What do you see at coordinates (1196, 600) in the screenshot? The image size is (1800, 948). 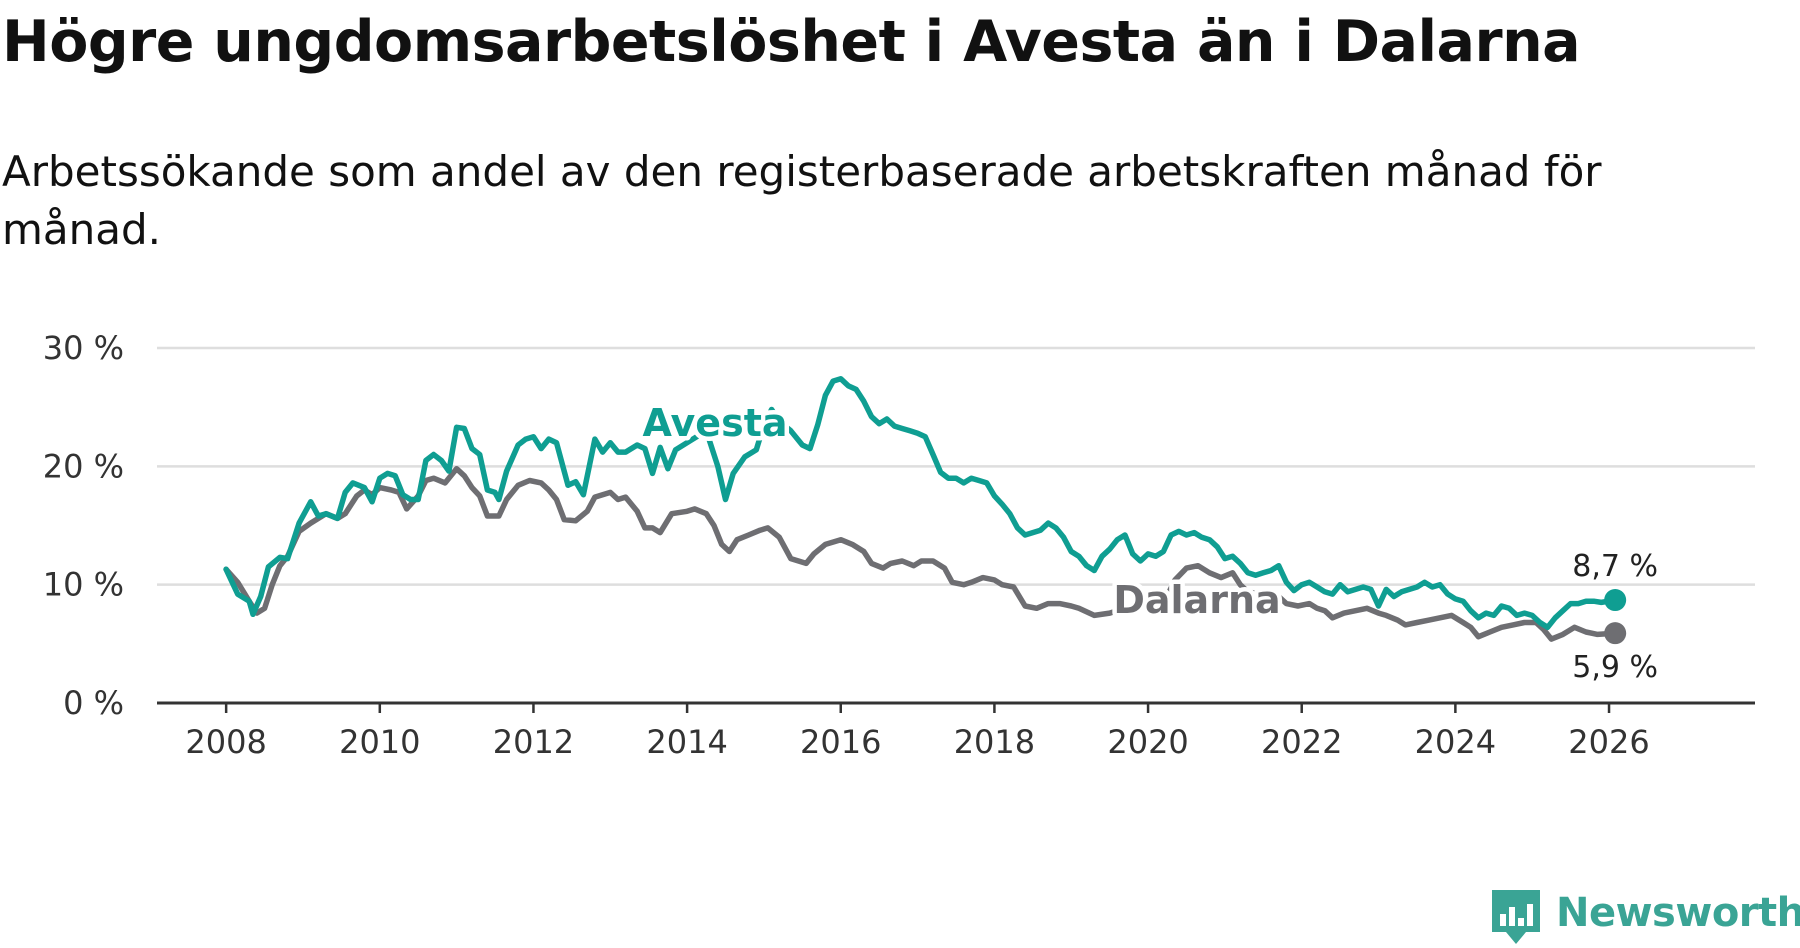 I see `dalarna-series-label: Dalarna` at bounding box center [1196, 600].